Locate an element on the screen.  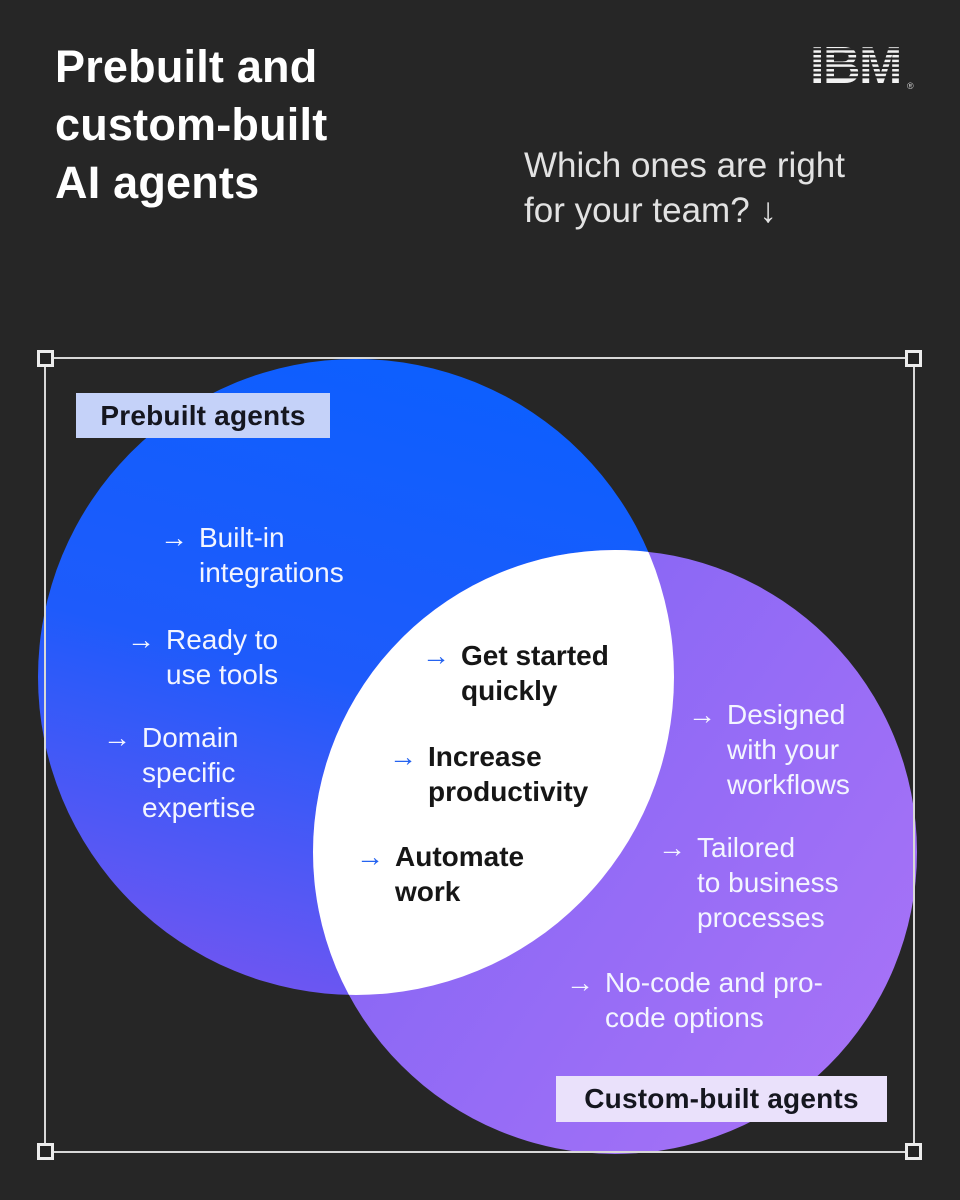
item-line: Get started is located at coordinates (535, 655).